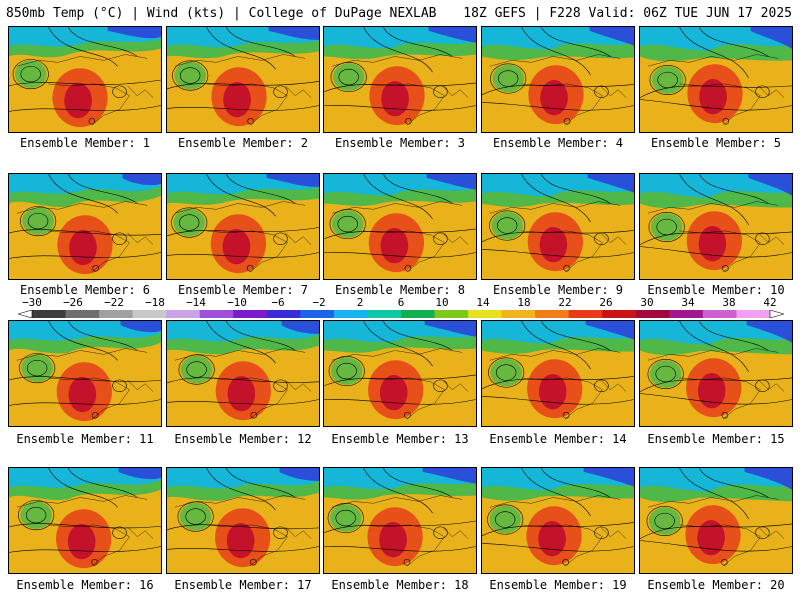  What do you see at coordinates (558, 439) in the screenshot?
I see `ensemble-member-label: Ensemble Member: 14` at bounding box center [558, 439].